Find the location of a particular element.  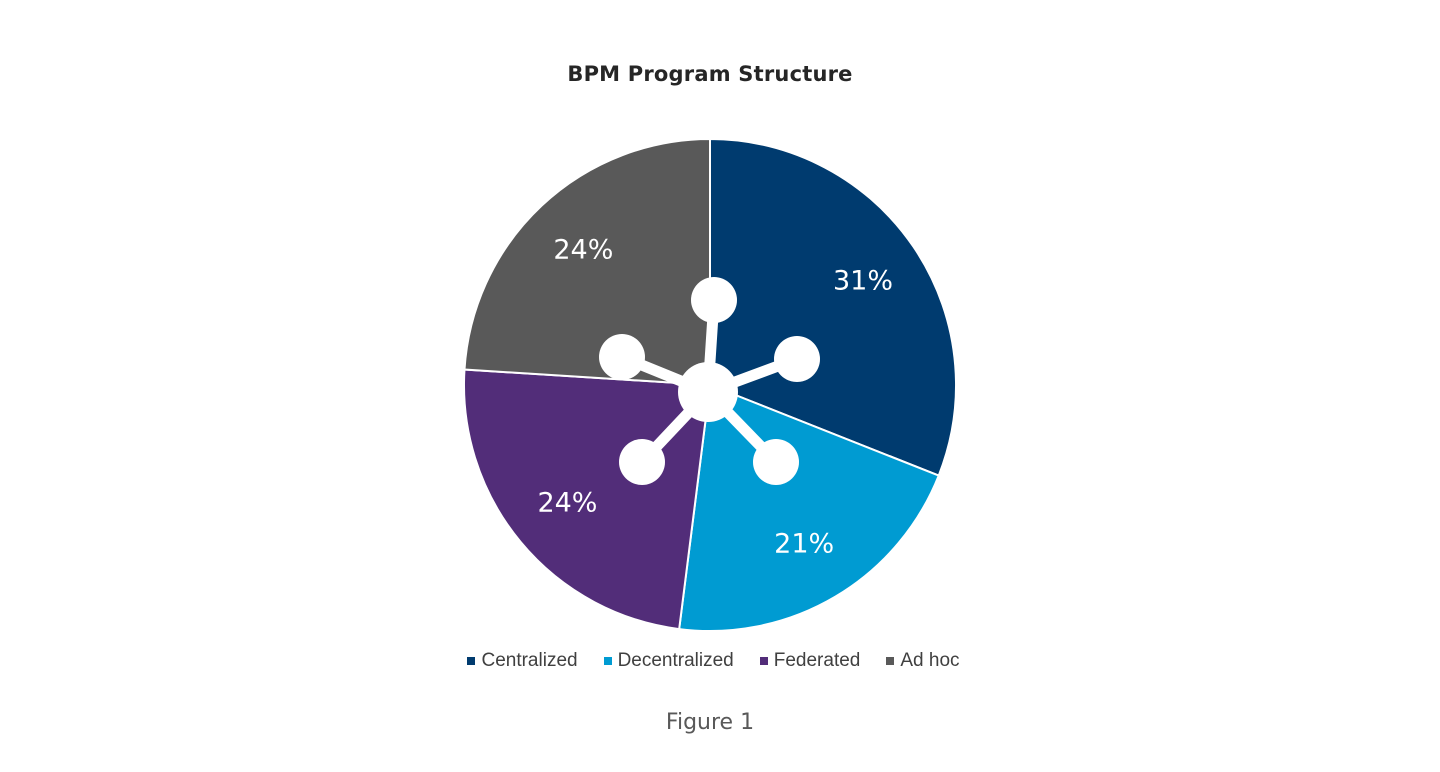

legend-item-federated: Federated is located at coordinates (810, 661).